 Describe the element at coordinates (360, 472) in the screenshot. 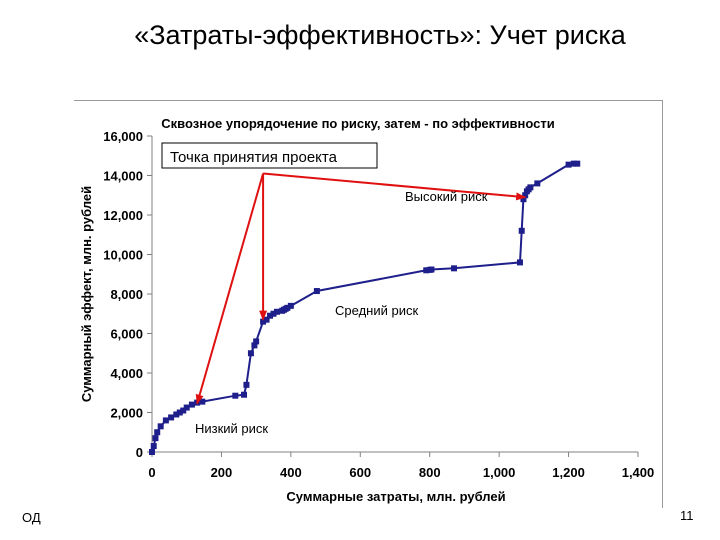

I see `x-tick-label: 600` at that location.